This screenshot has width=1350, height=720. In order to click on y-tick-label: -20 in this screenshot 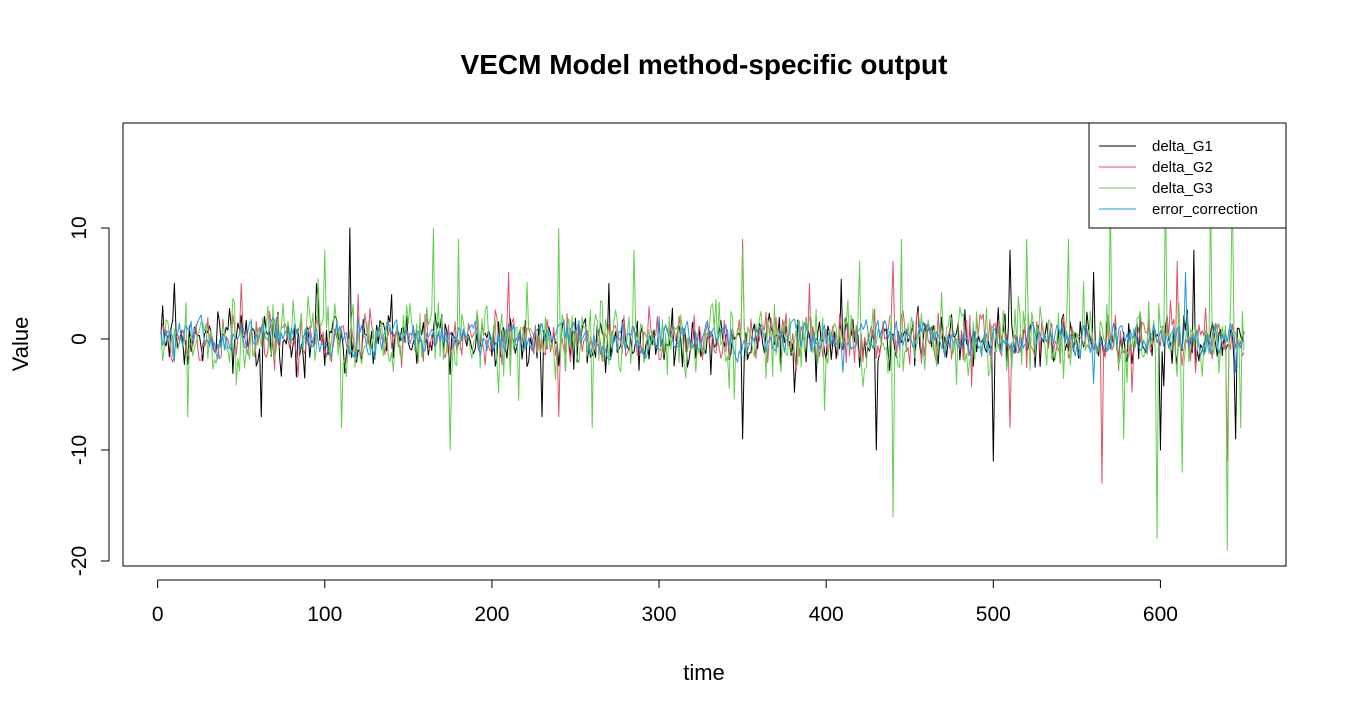, I will do `click(79, 561)`.